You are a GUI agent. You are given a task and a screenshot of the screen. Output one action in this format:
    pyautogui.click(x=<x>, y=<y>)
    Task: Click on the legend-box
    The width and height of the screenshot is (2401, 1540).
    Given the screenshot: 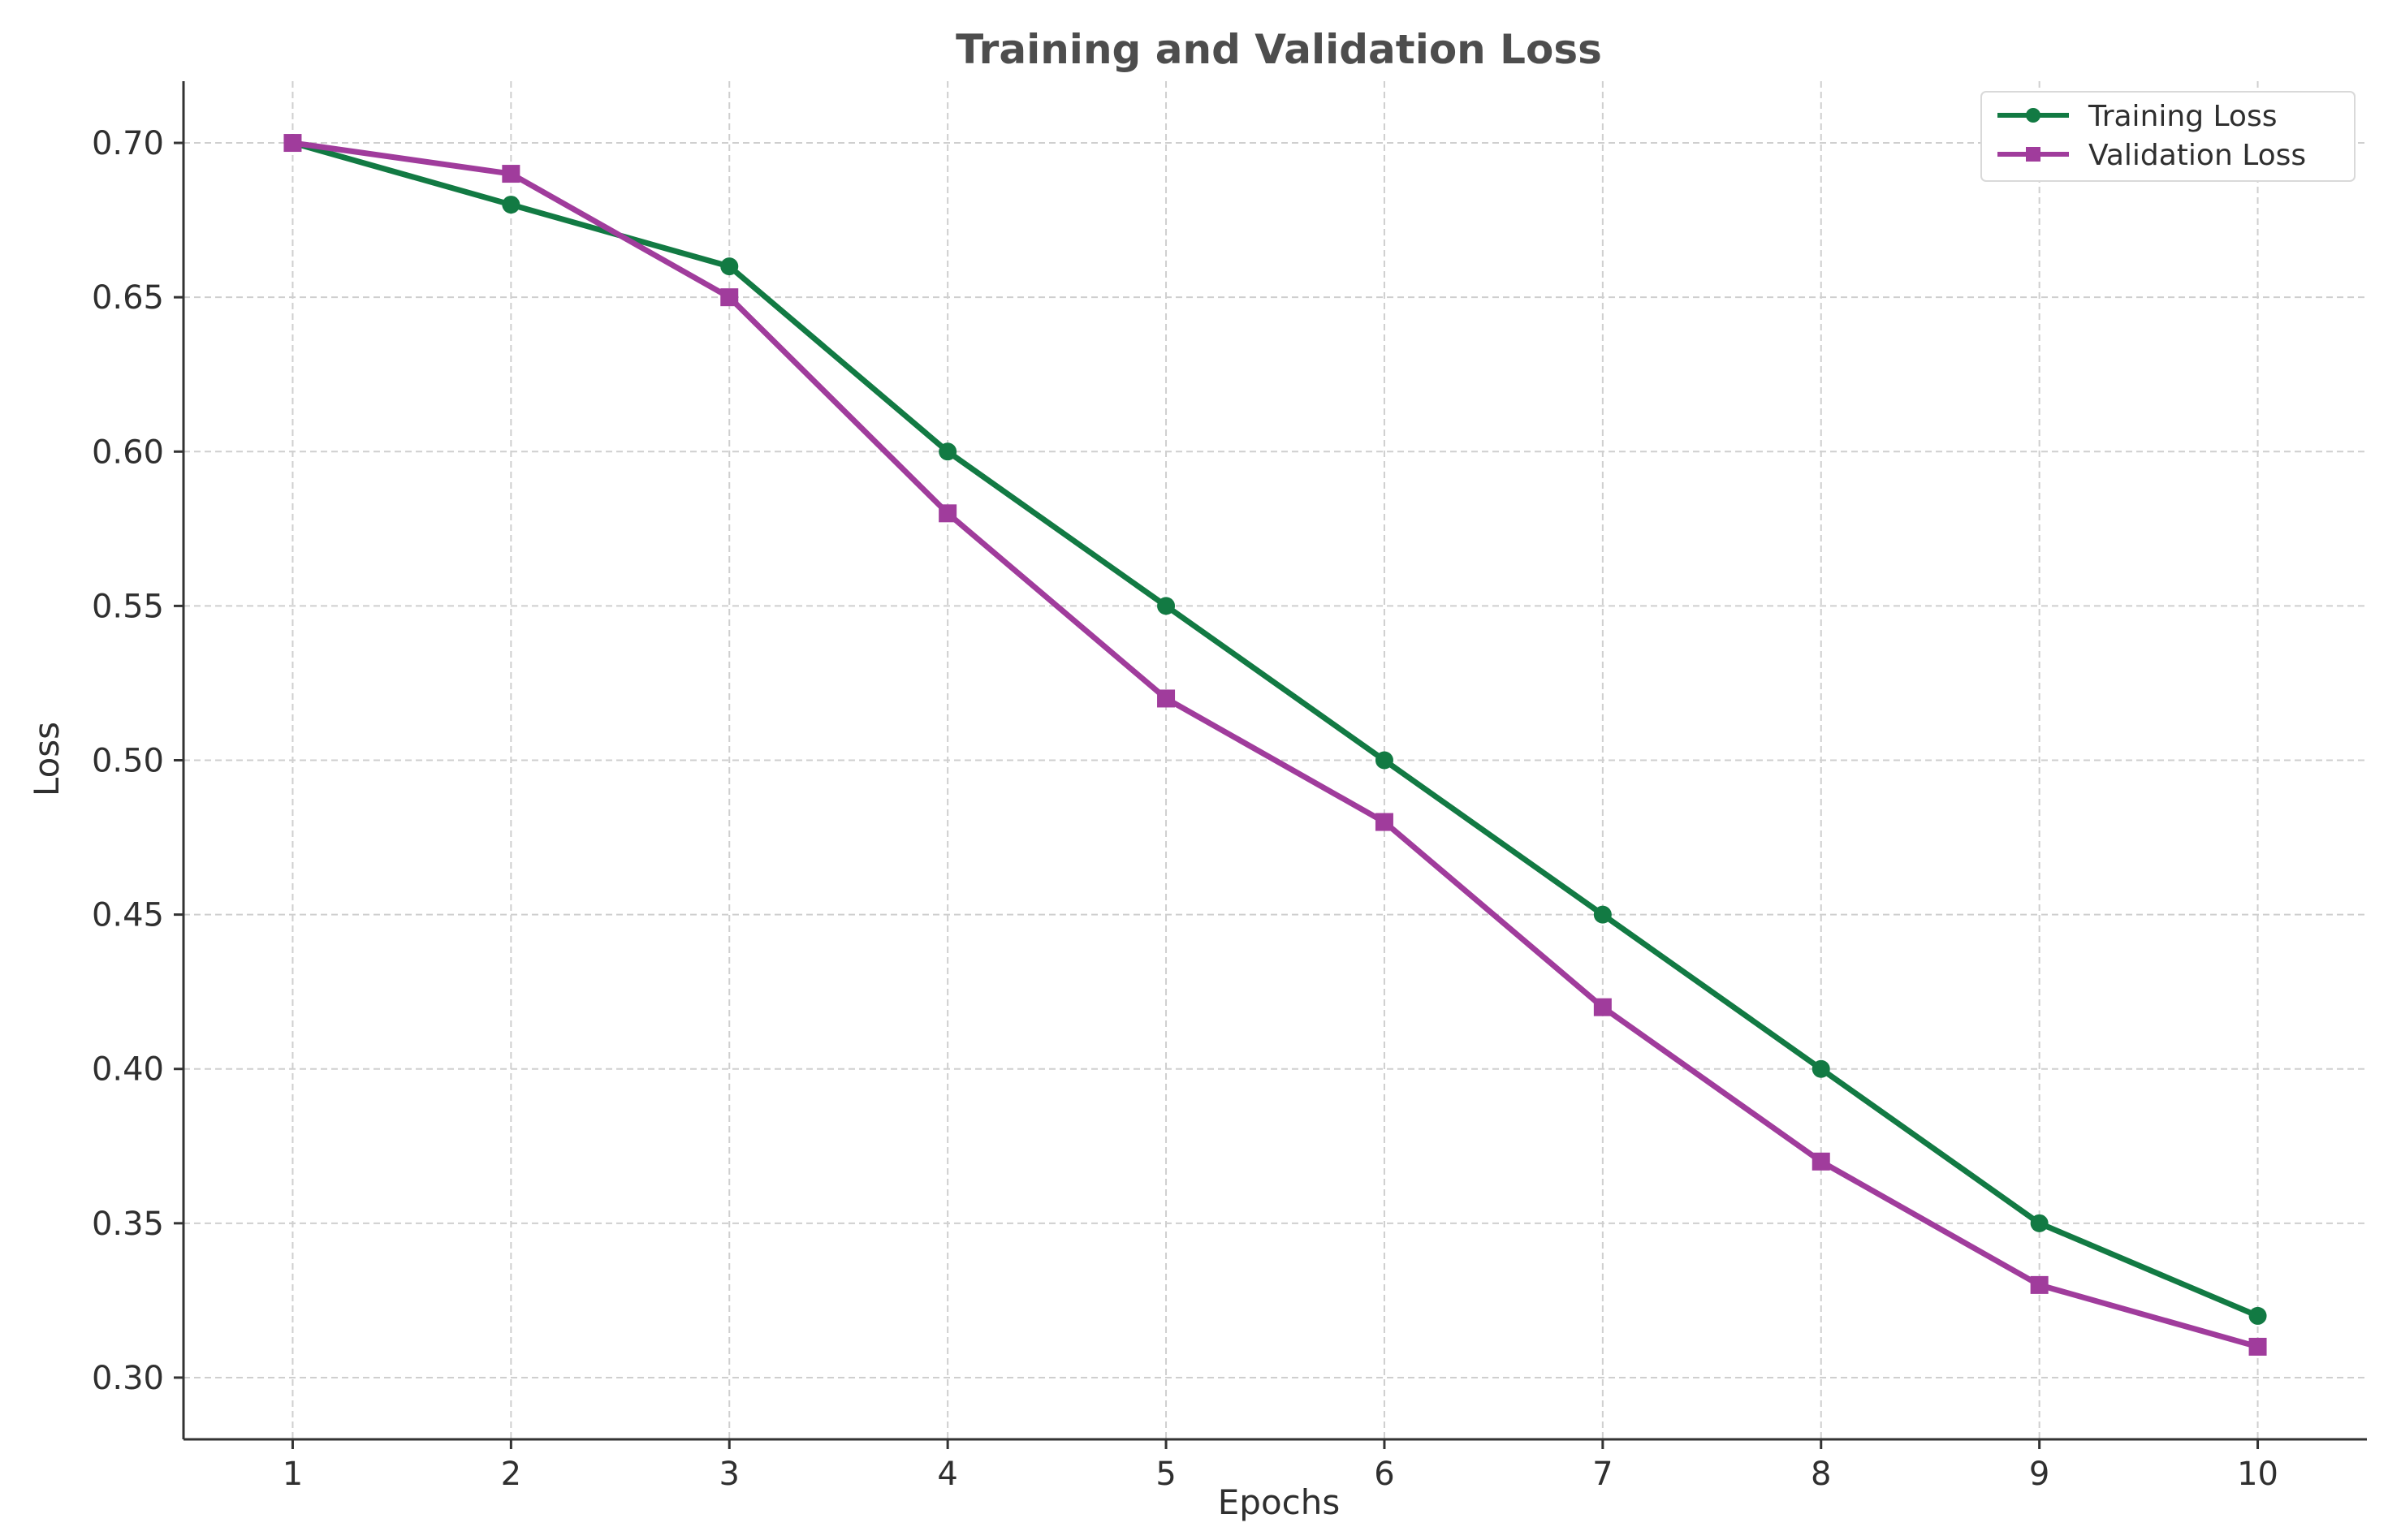 What is the action you would take?
    pyautogui.click(x=2168, y=136)
    